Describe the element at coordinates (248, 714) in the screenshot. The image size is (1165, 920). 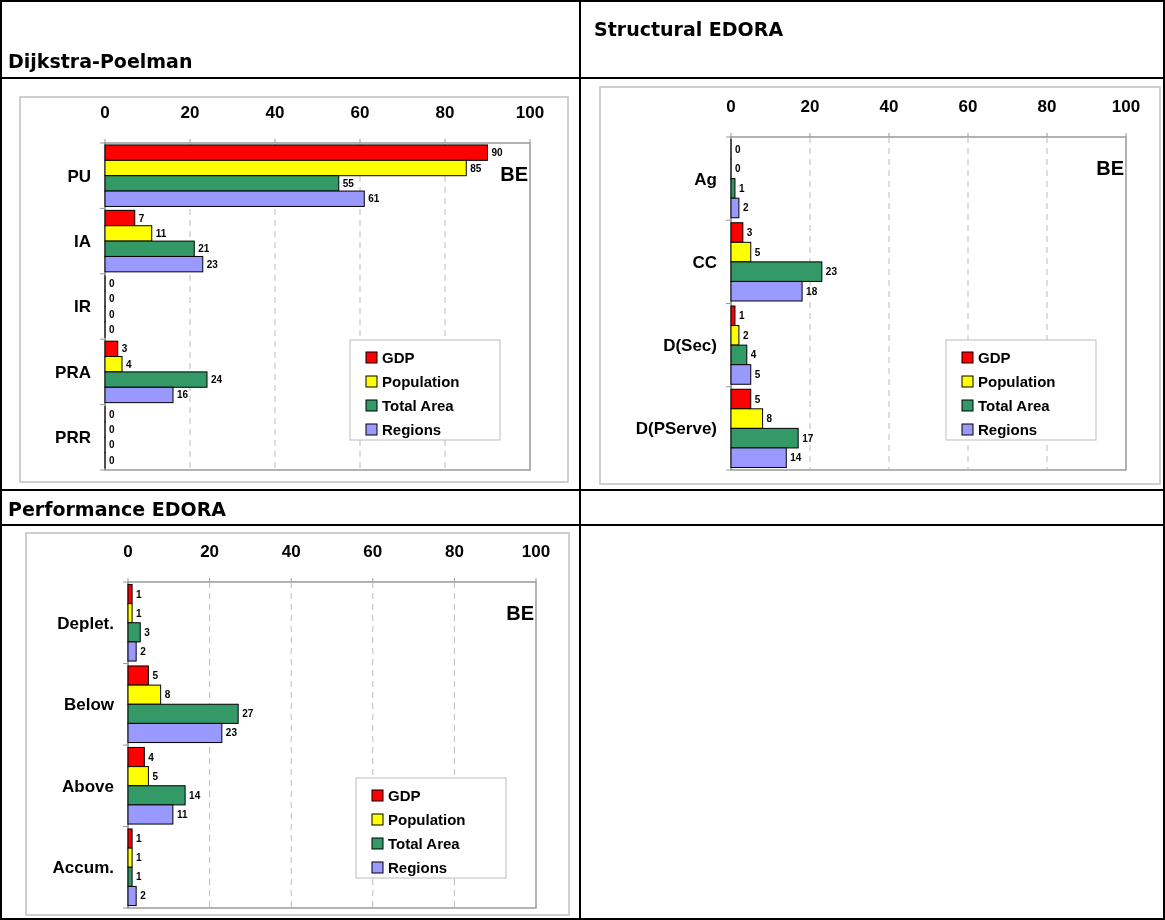
I see `data-label: 27` at that location.